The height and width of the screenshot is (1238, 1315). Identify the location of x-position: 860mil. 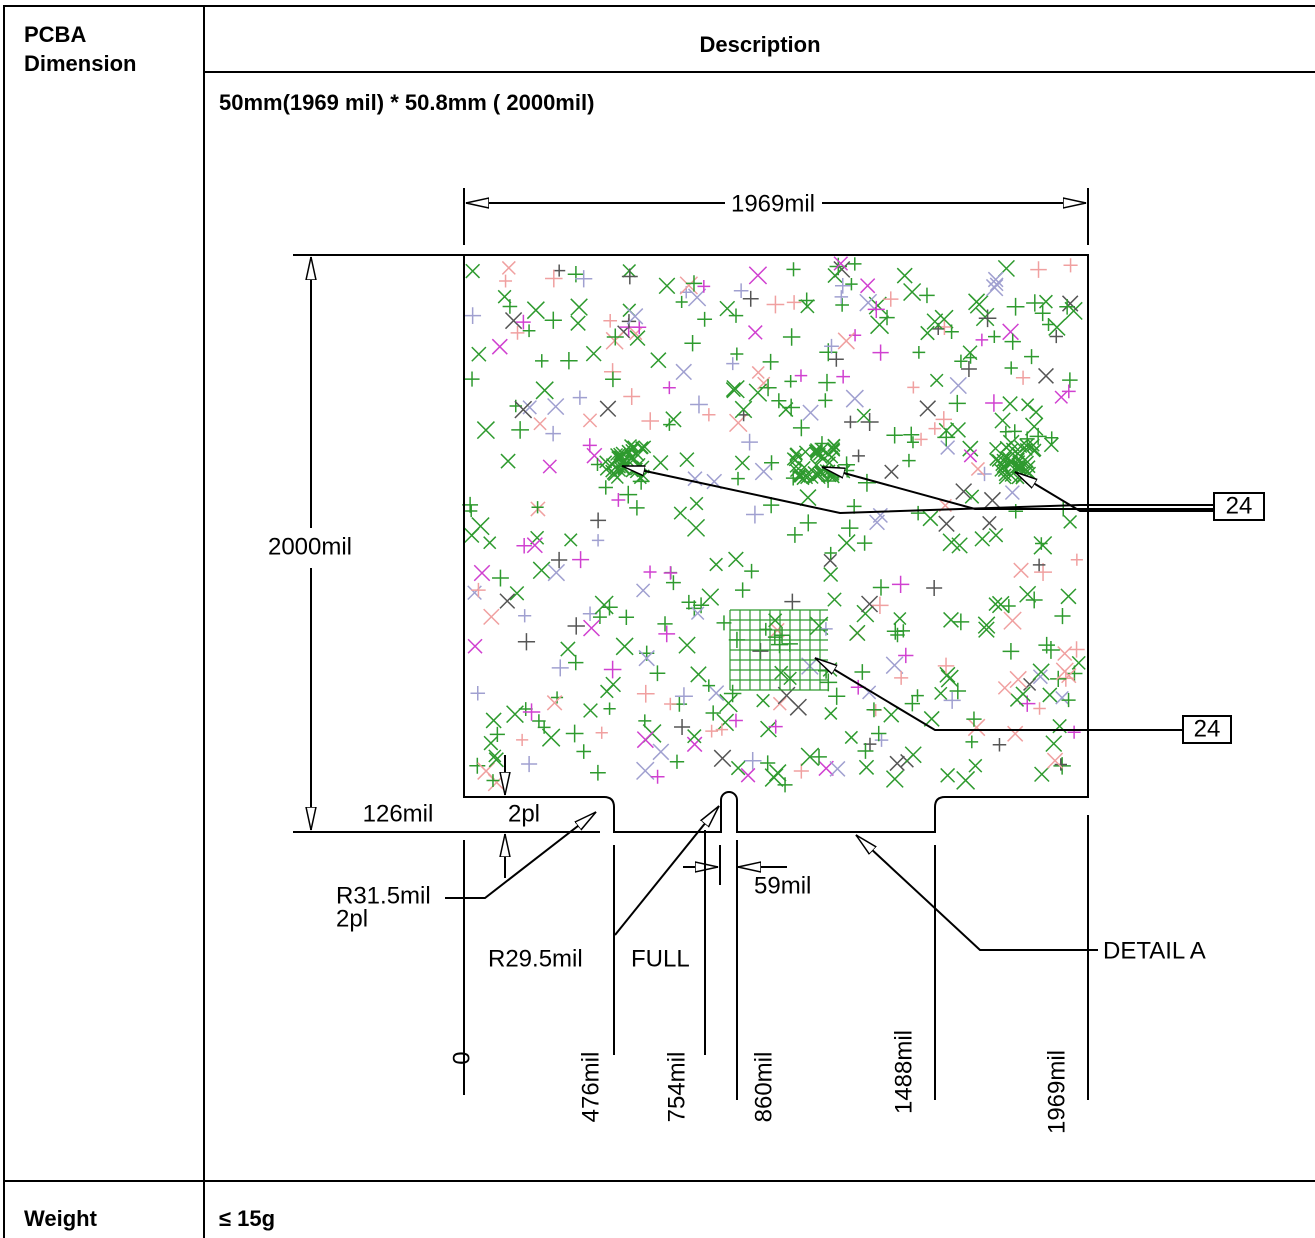
(763, 1087).